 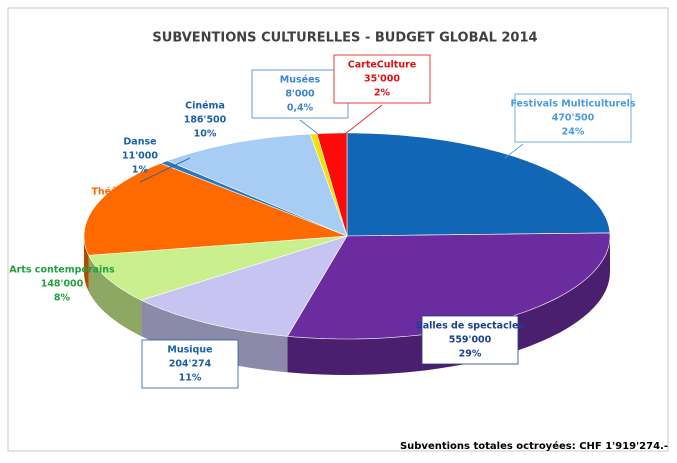 I want to click on label-text: Cinéma, so click(x=205, y=106).